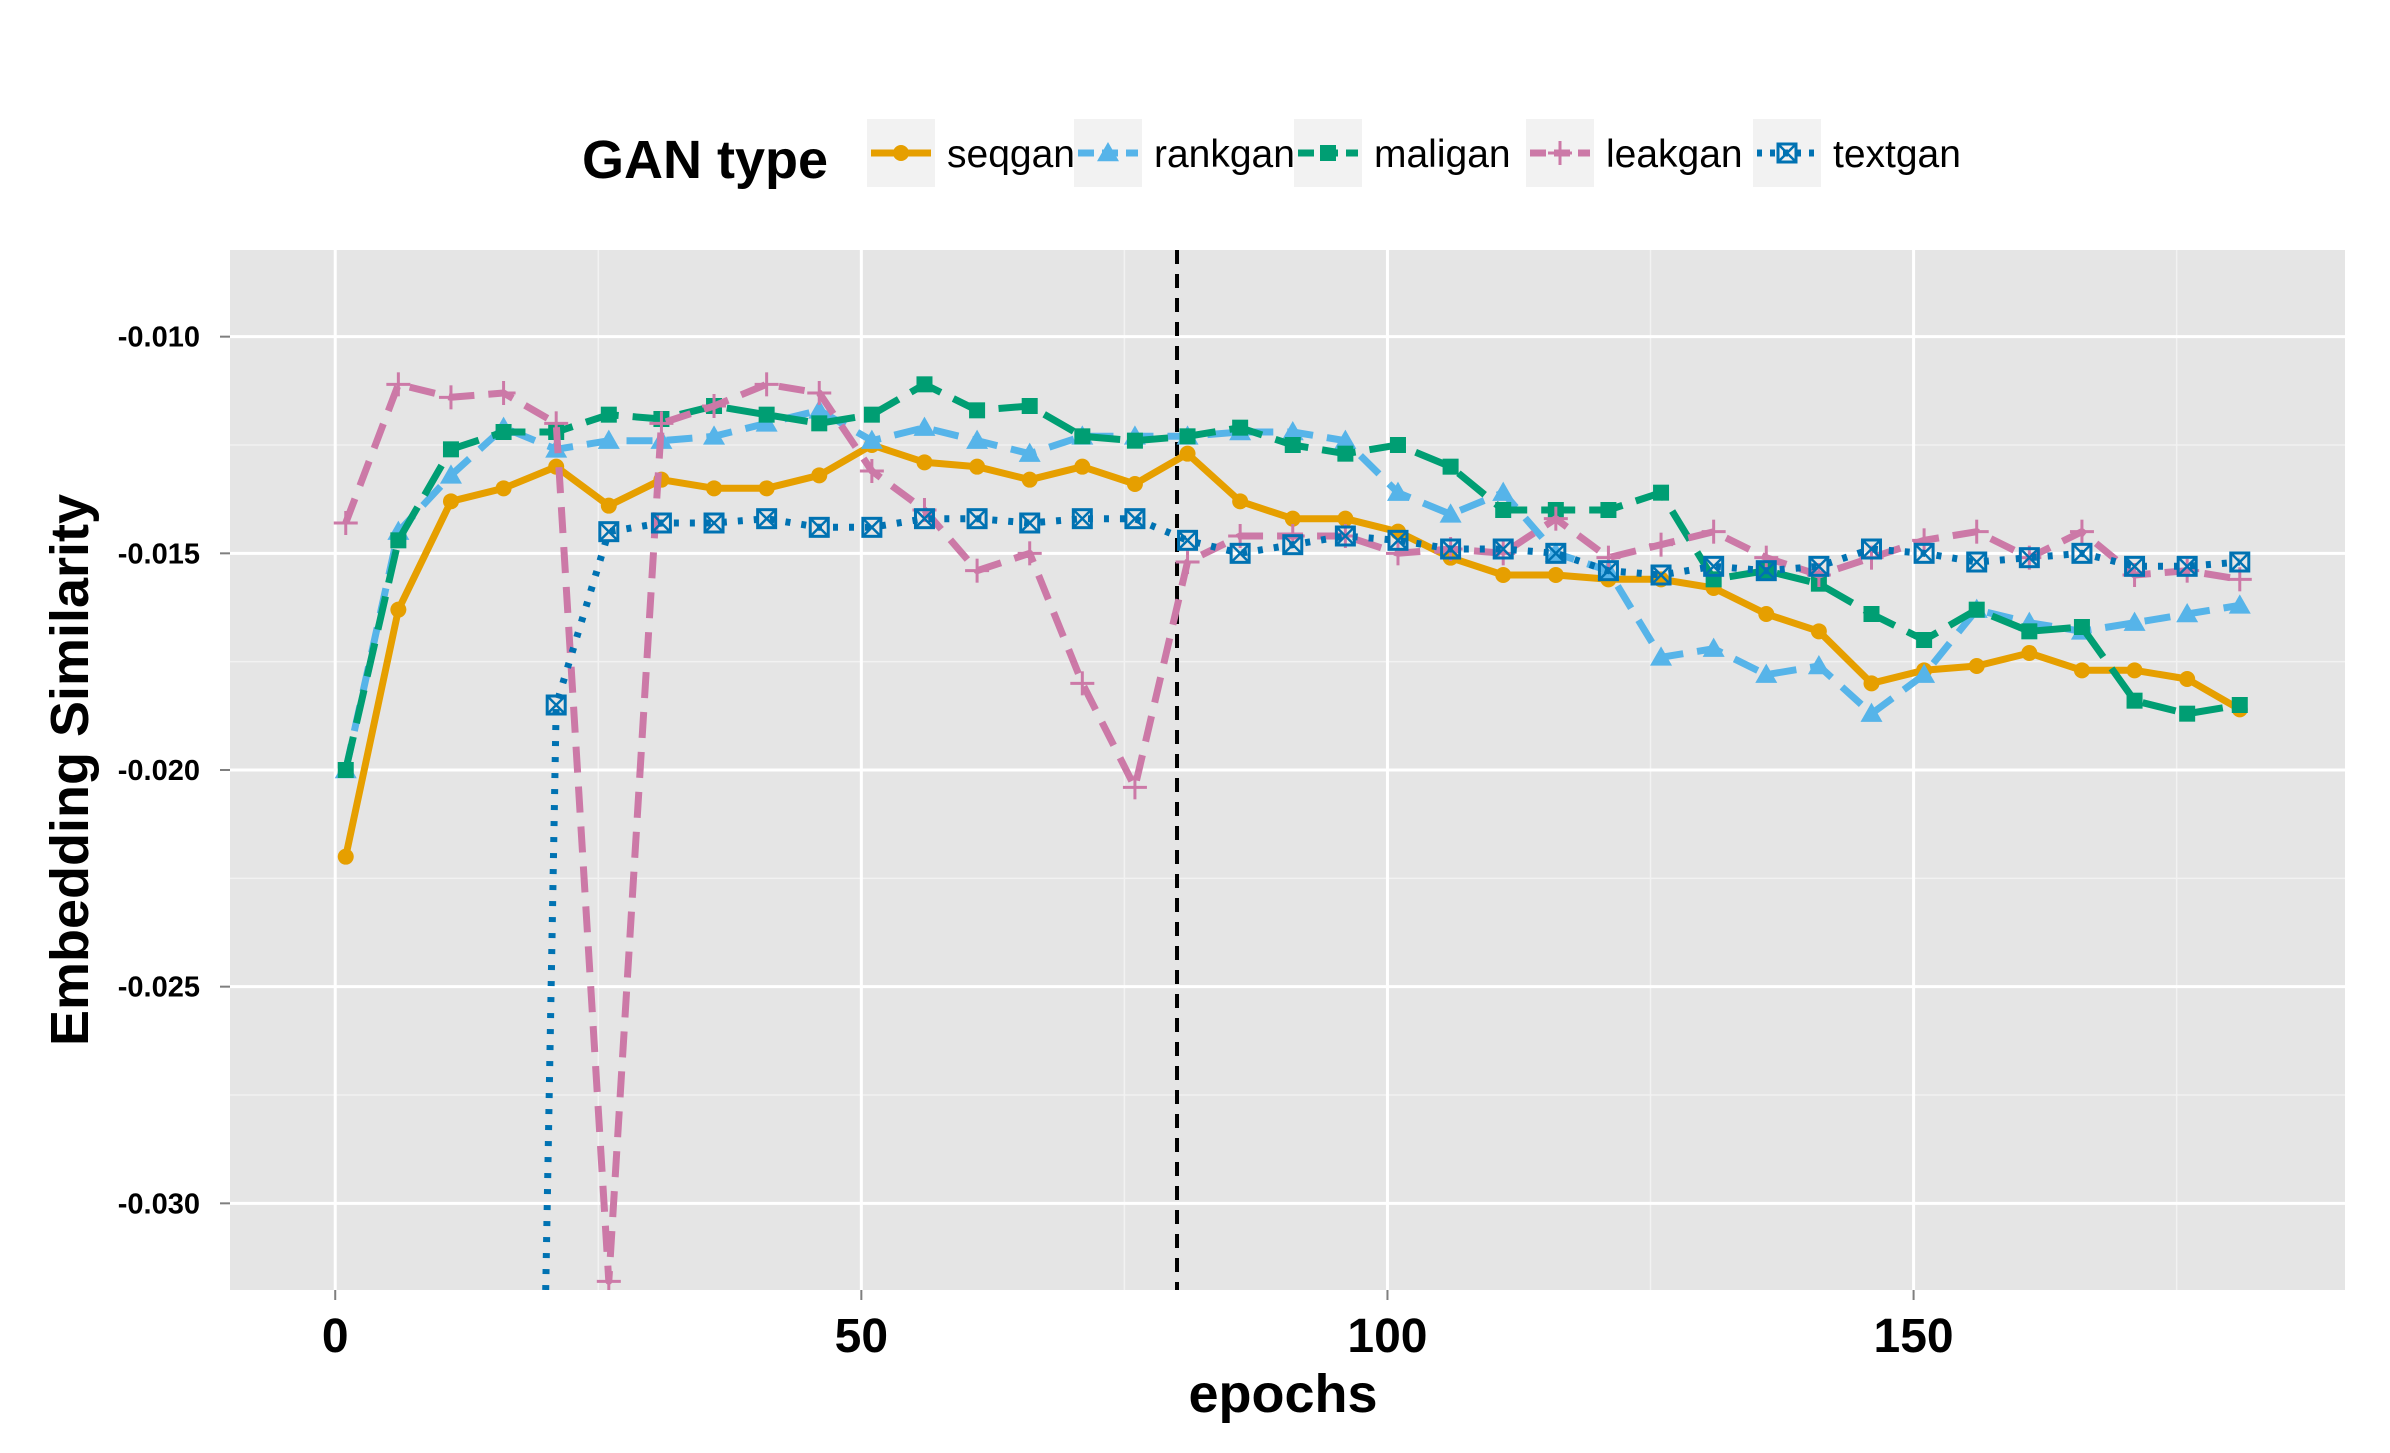  Describe the element at coordinates (159, 554) in the screenshot. I see `y-tick-label: -0.015` at that location.